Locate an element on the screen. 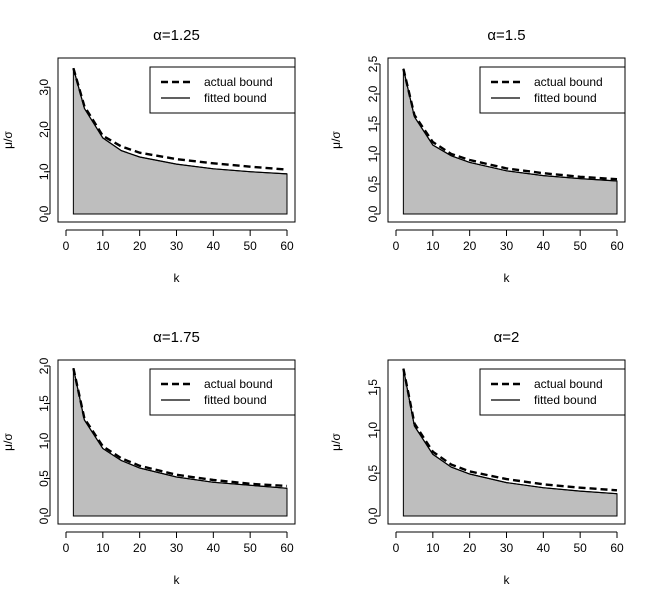  y-tick-label: 3.0 is located at coordinates (44, 87).